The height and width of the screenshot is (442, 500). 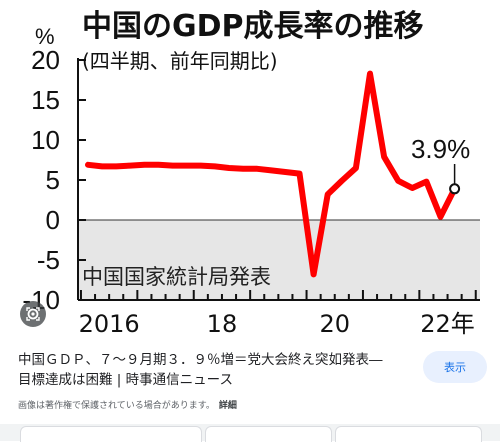 I want to click on y-tick-label: 5, so click(x=53, y=180).